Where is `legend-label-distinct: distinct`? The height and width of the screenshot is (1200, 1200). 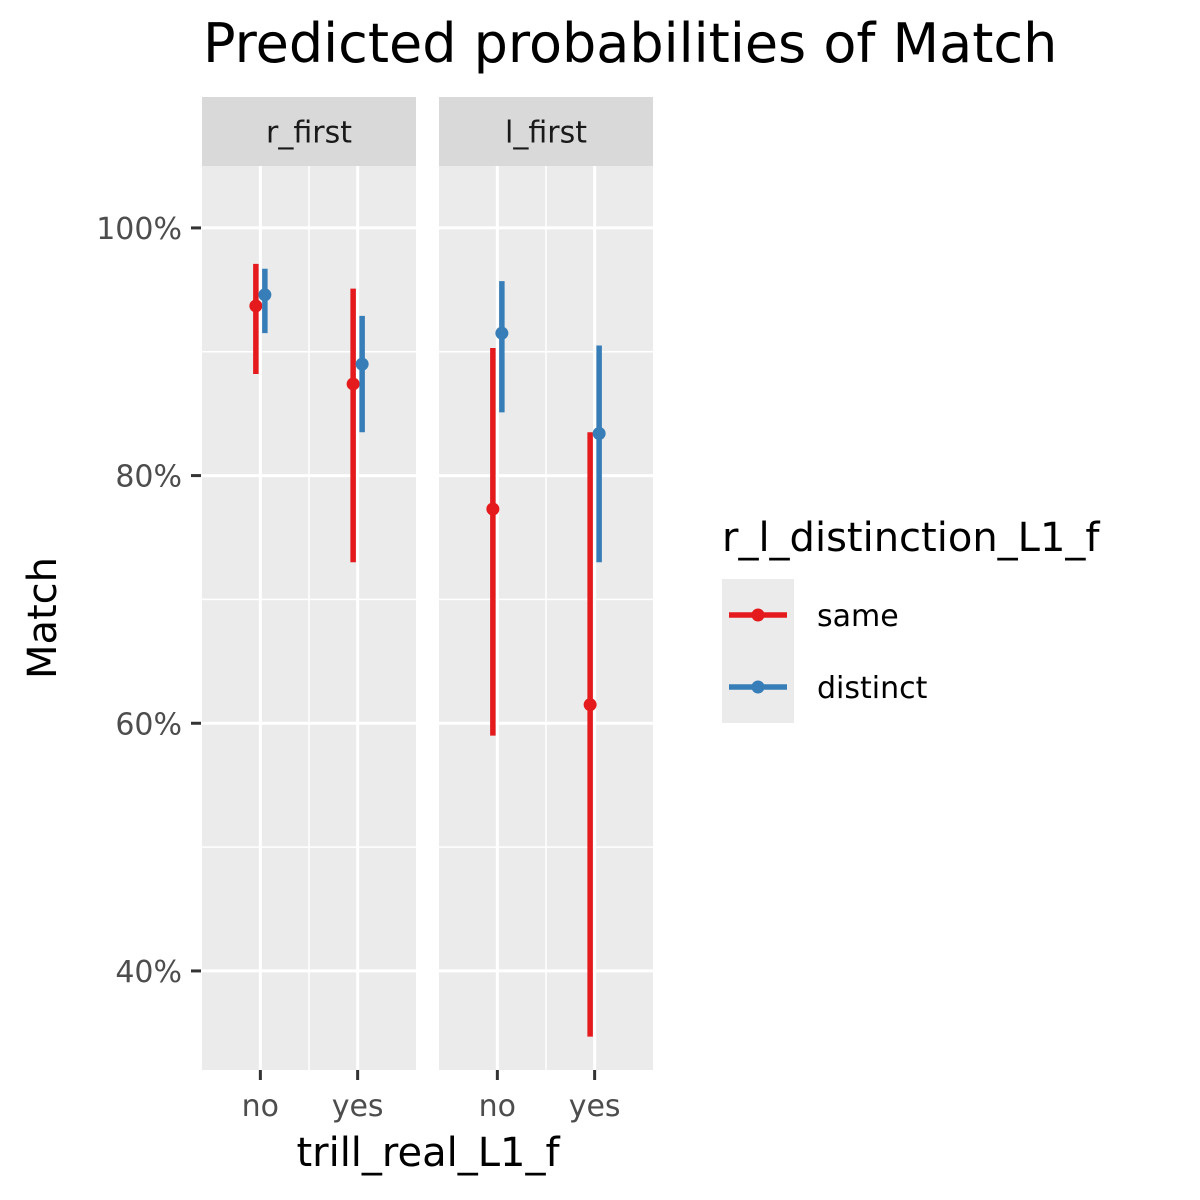 legend-label-distinct: distinct is located at coordinates (872, 688).